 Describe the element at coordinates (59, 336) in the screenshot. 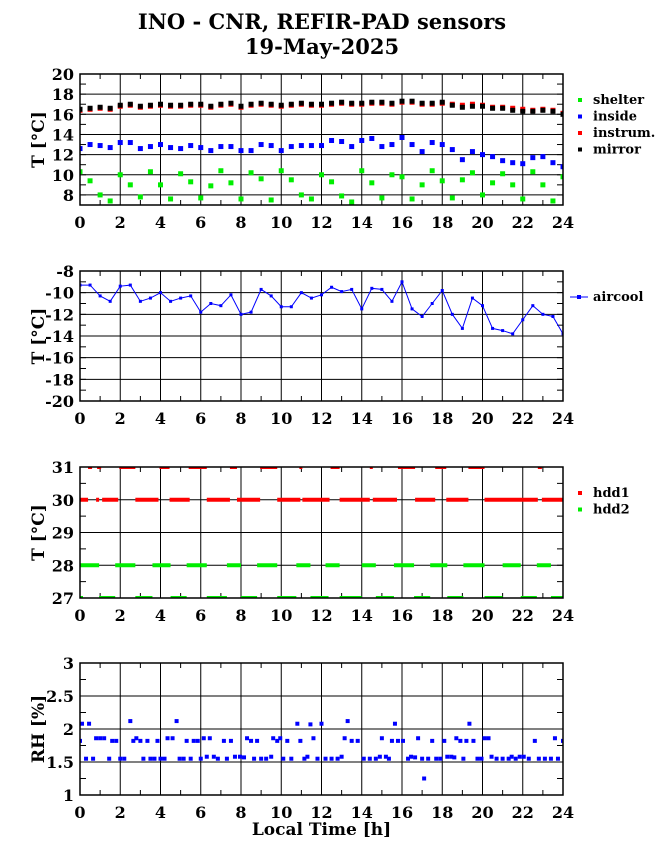

I see `y-tick-label: -14` at that location.